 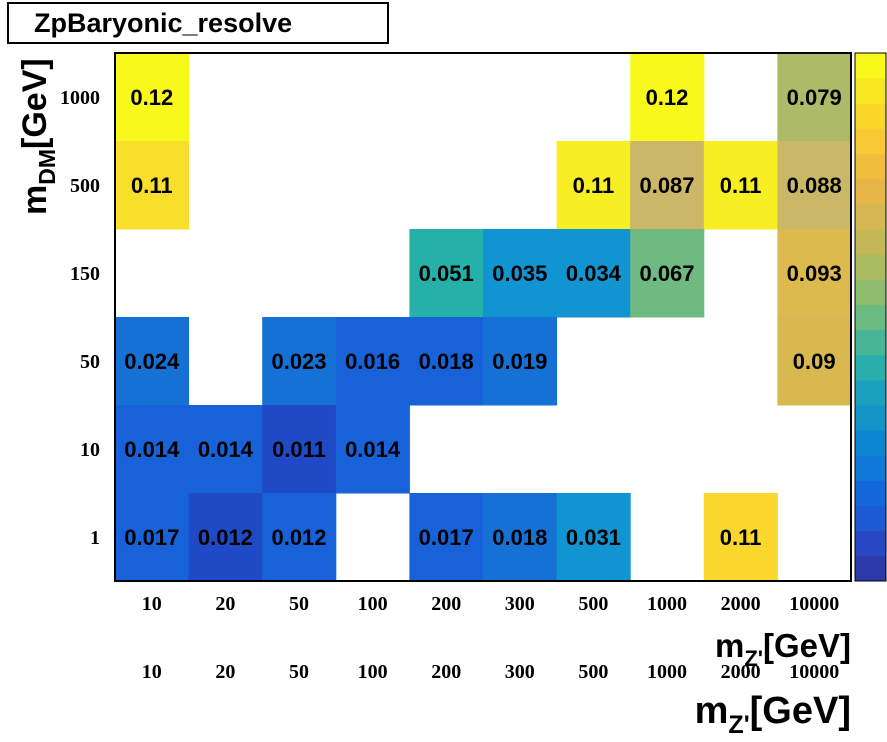 What do you see at coordinates (814, 604) in the screenshot?
I see `x-tick-label: 10000` at bounding box center [814, 604].